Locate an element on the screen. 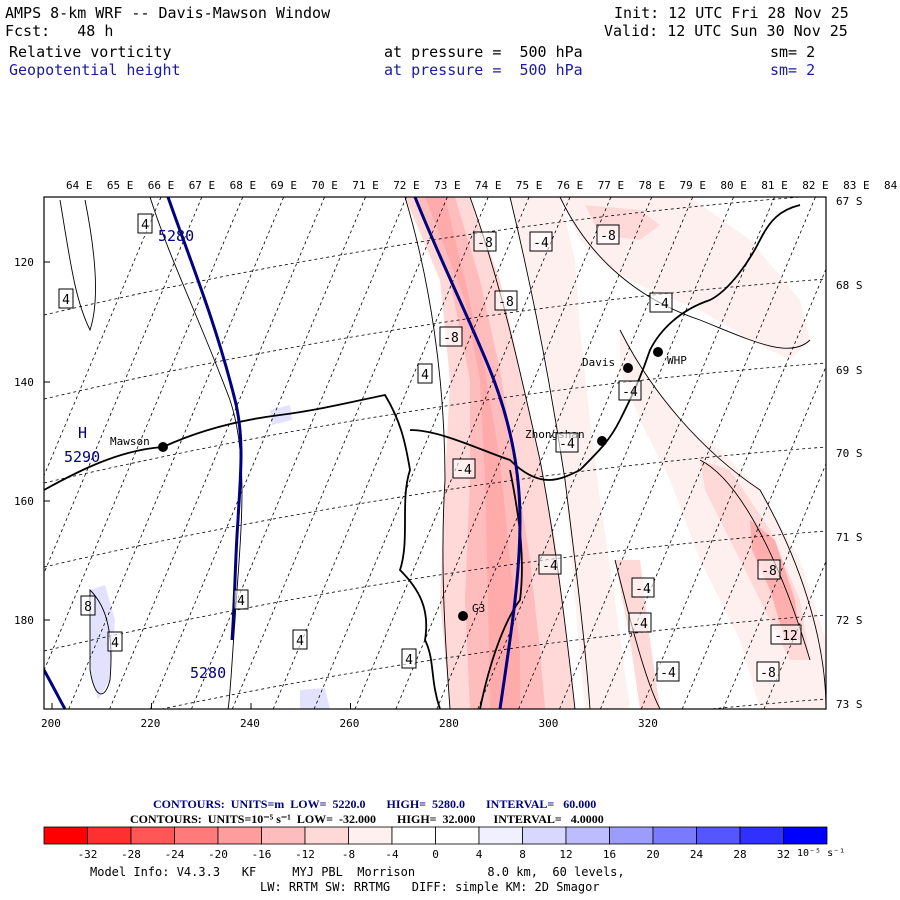 The image size is (900, 900). field1-smoothing: sm= 2 is located at coordinates (793, 52).